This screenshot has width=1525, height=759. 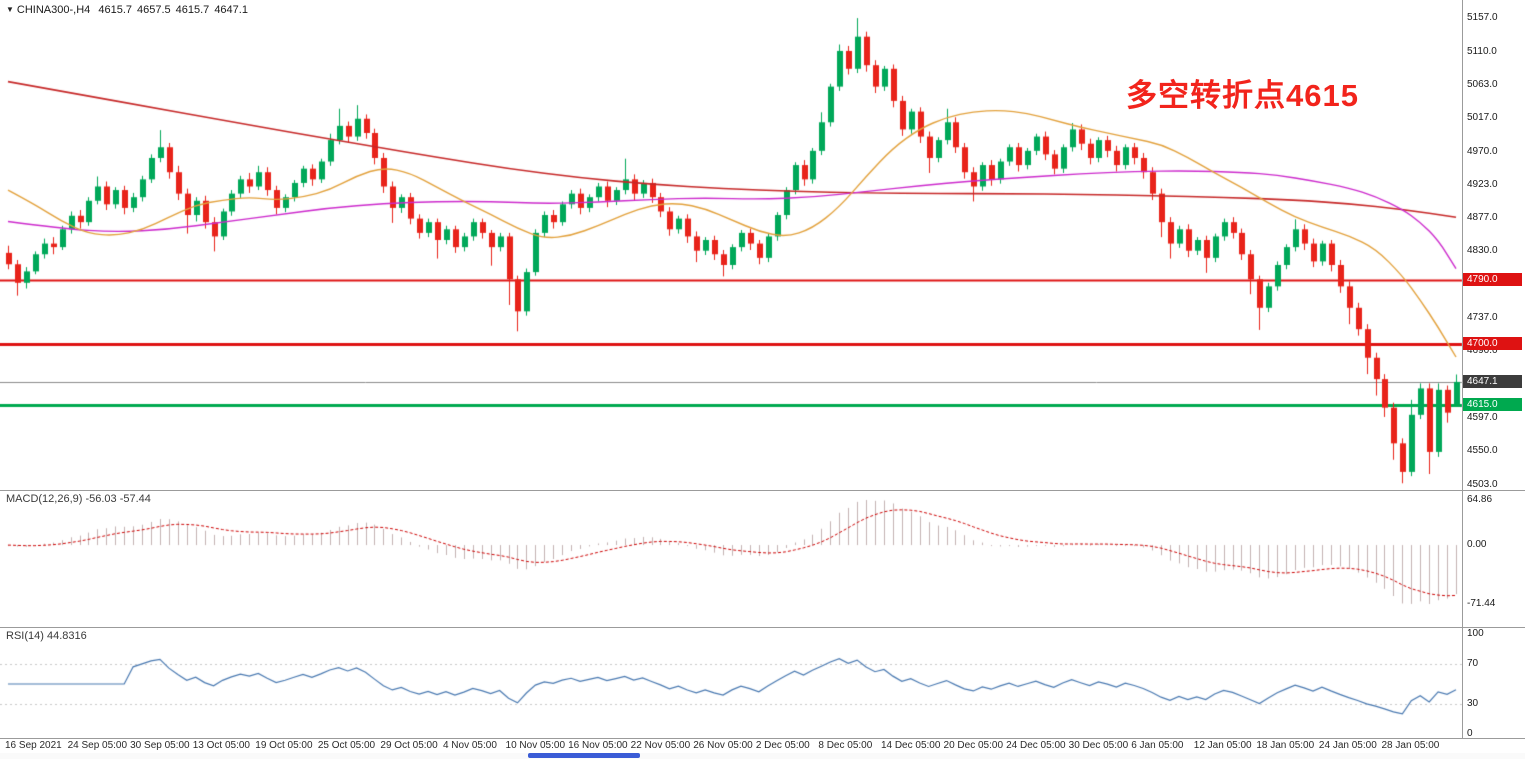 I want to click on time-axis-label: 24 Jan 05:00, so click(x=1347, y=745).